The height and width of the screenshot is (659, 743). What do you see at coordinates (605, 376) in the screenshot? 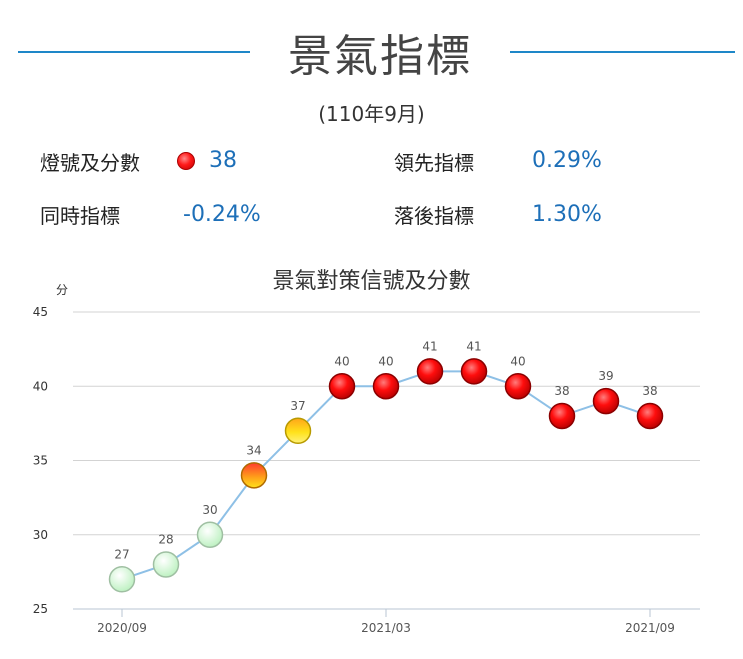
I see `data-label: 39` at bounding box center [605, 376].